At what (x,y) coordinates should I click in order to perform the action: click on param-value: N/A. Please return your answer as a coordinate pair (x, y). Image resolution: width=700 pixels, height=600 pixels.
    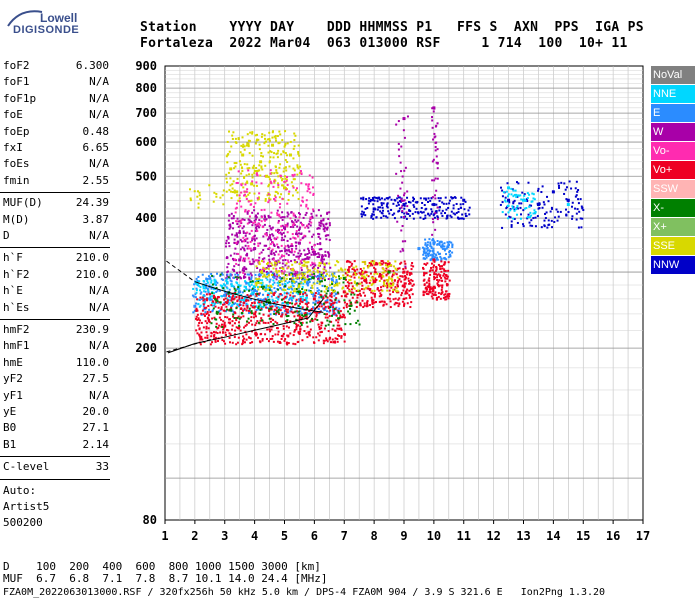
    Looking at the image, I should click on (99, 291).